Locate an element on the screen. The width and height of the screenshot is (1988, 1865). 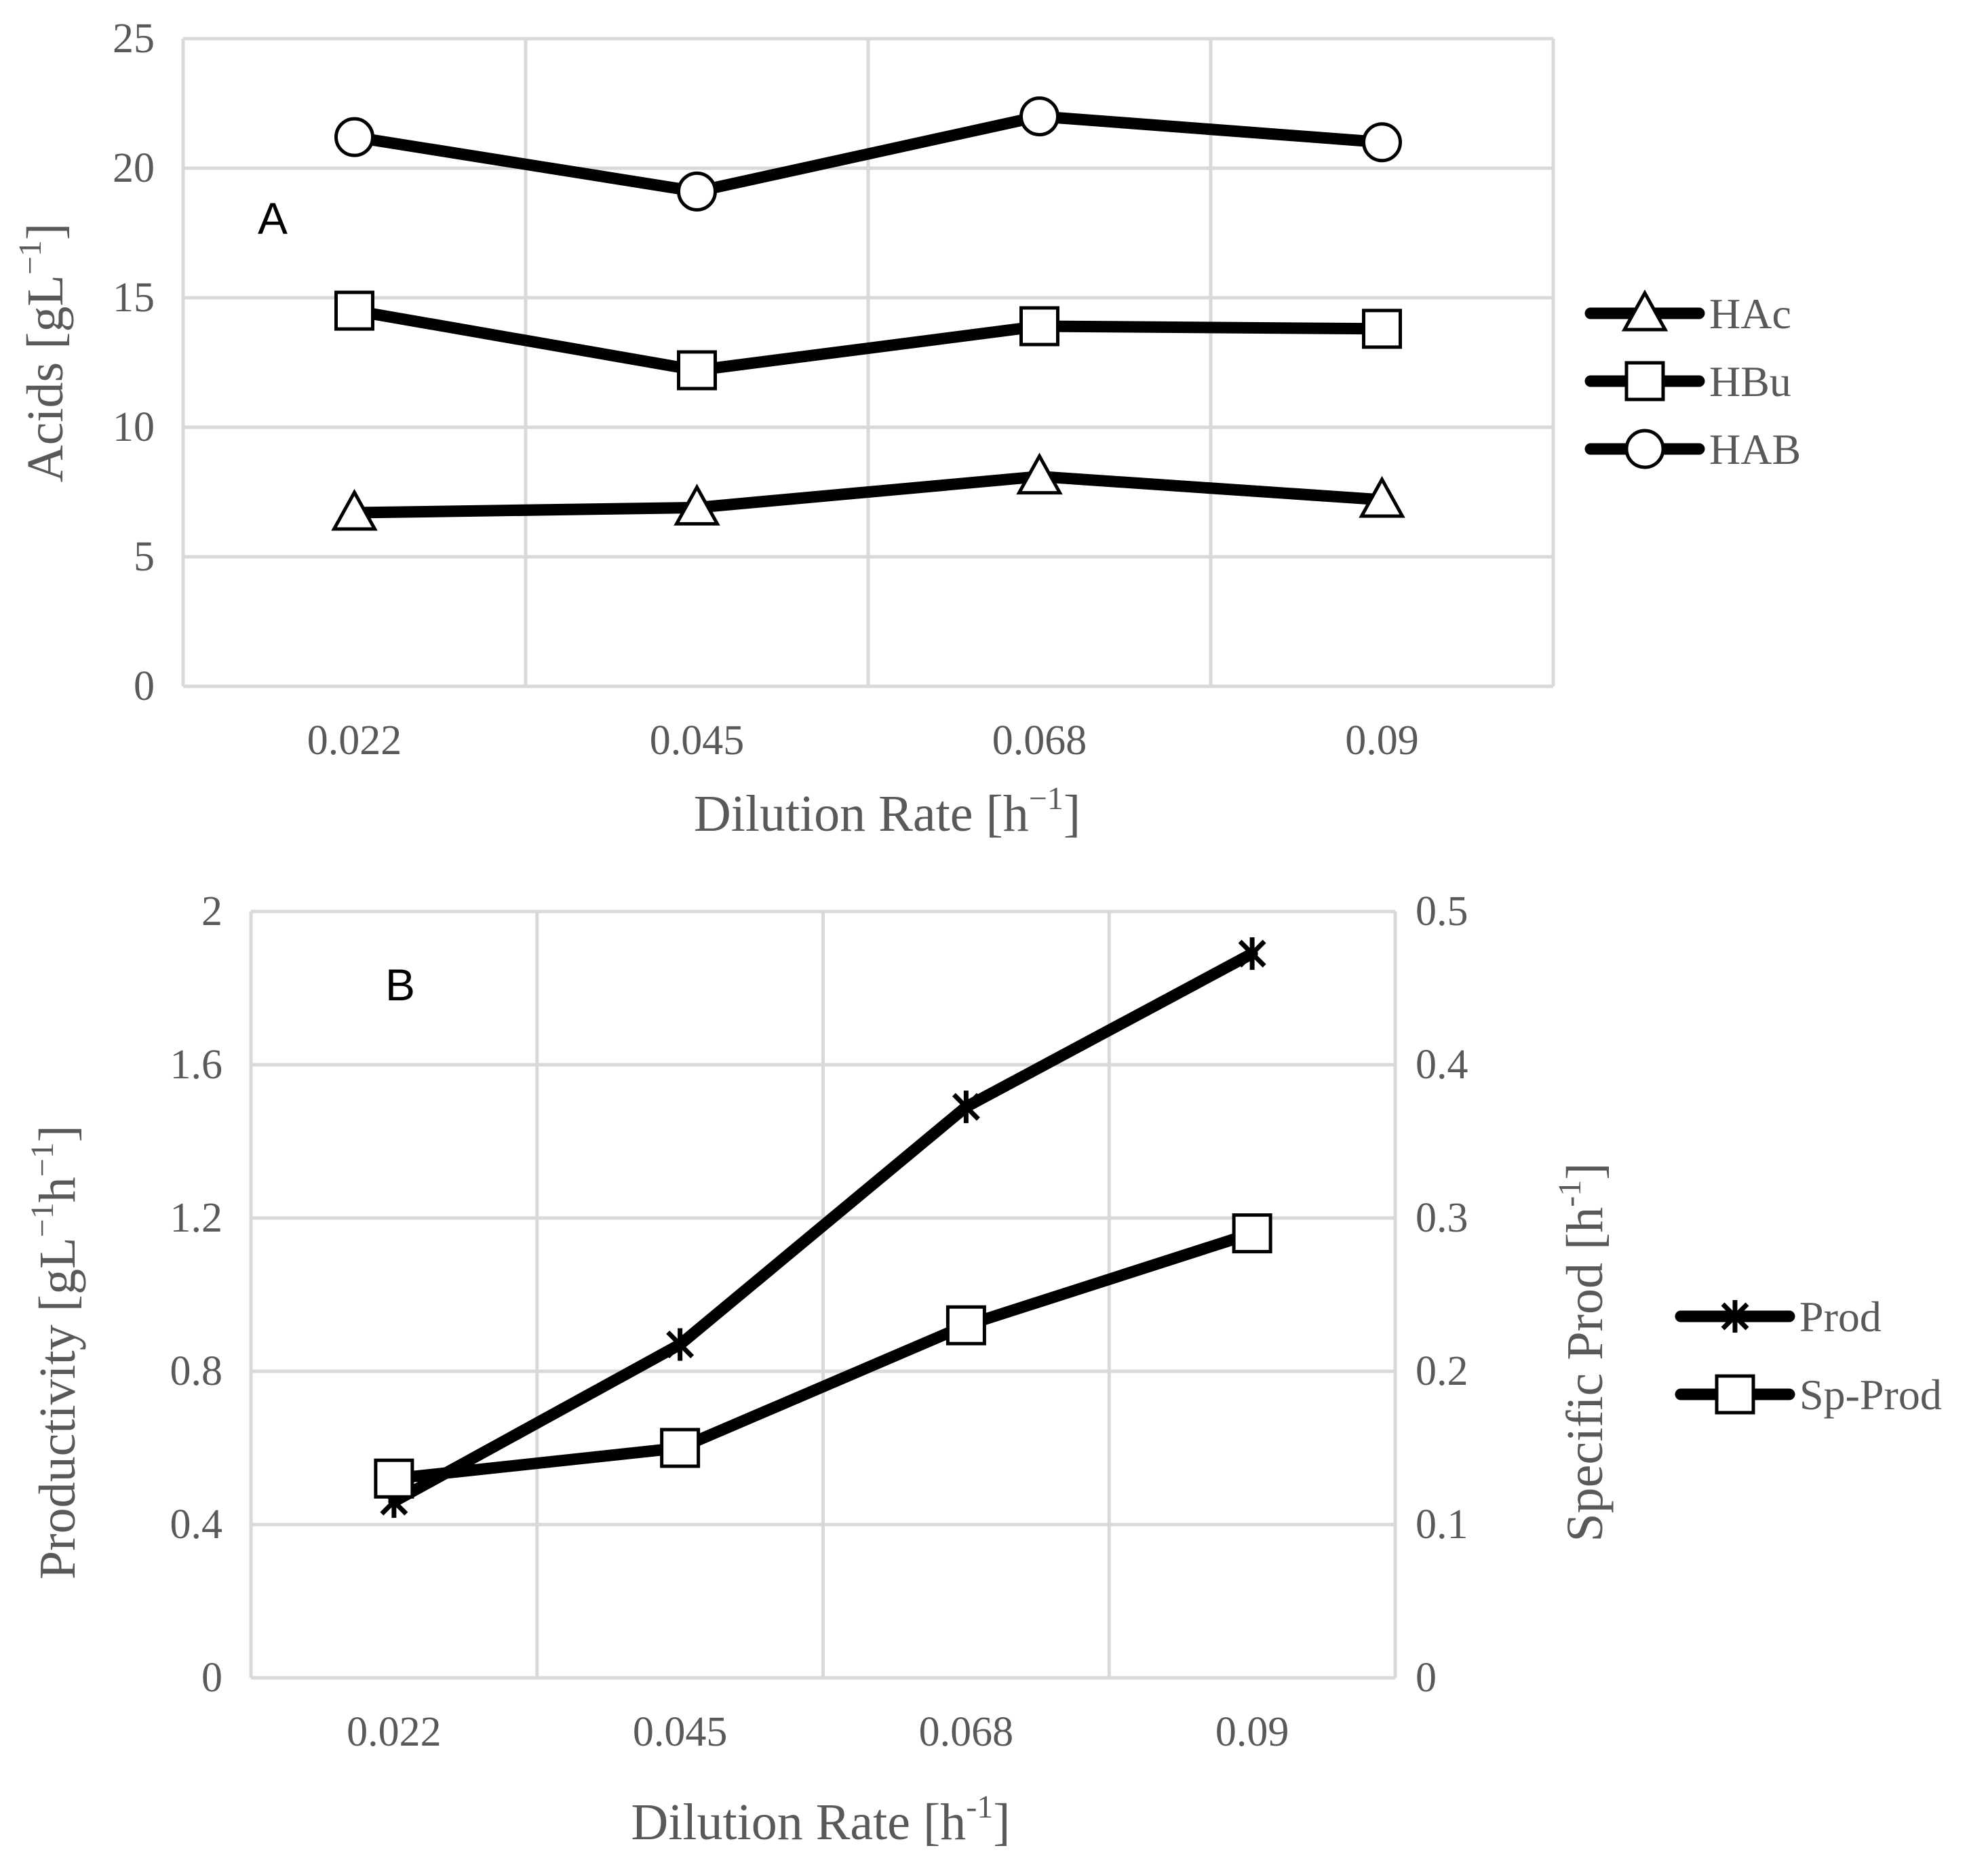
y2-tick-label: 0 is located at coordinates (1427, 1678).